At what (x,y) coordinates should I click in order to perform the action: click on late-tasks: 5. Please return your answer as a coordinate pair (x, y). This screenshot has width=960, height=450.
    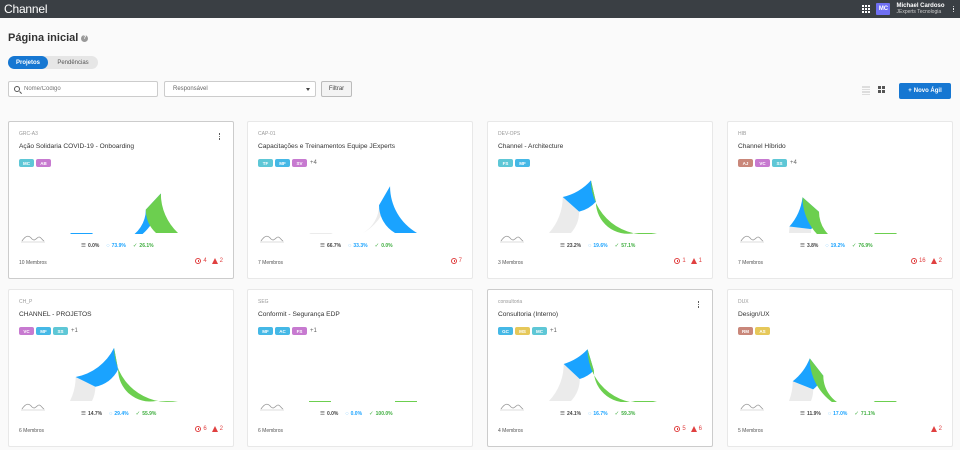
    Looking at the image, I should click on (680, 429).